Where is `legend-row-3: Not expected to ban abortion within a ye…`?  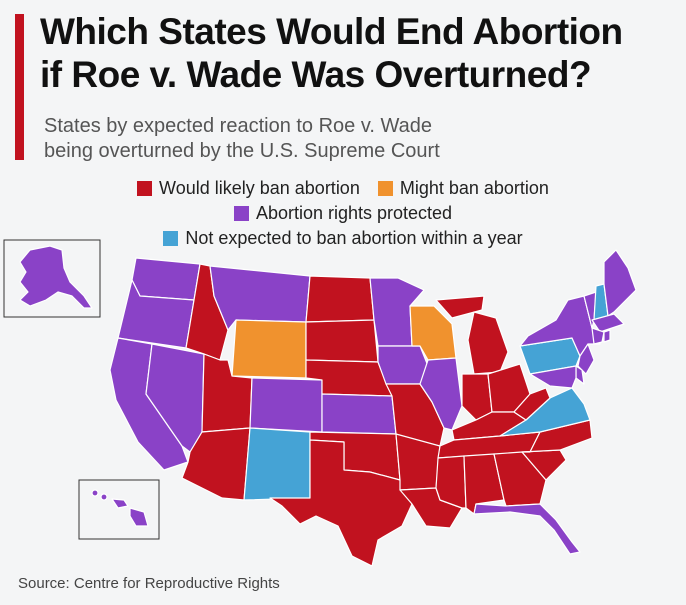
legend-row-3: Not expected to ban abortion within a ye… is located at coordinates (343, 238).